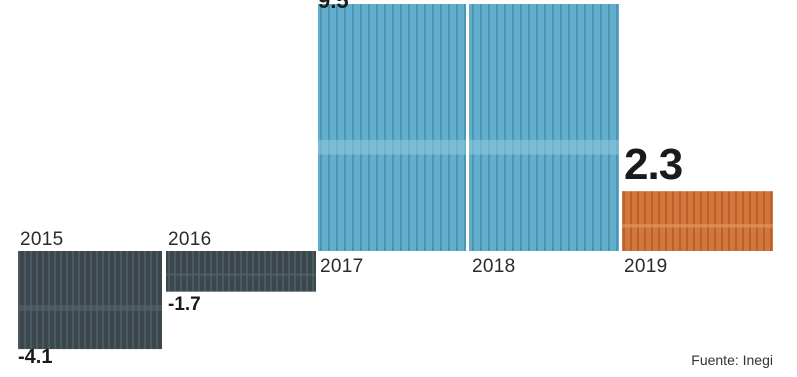  Describe the element at coordinates (342, 266) in the screenshot. I see `year-label-2017: 2017` at that location.